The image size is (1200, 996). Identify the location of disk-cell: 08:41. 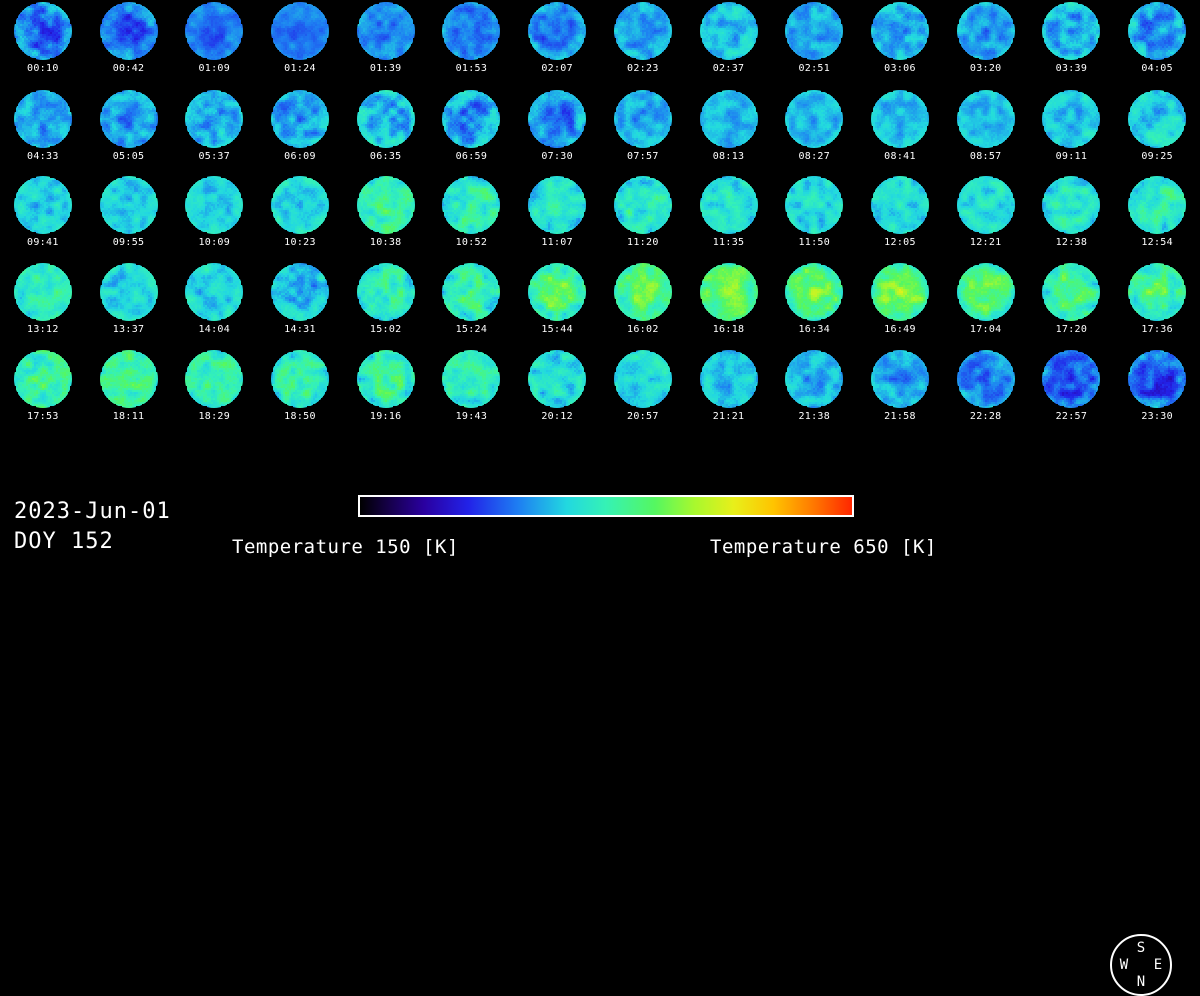
(900, 126).